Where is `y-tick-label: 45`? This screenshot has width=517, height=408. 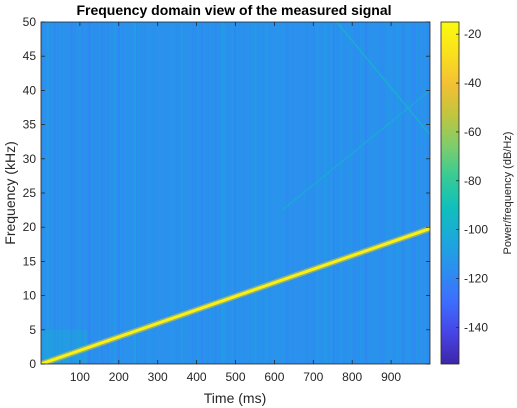 y-tick-label: 45 is located at coordinates (30, 56).